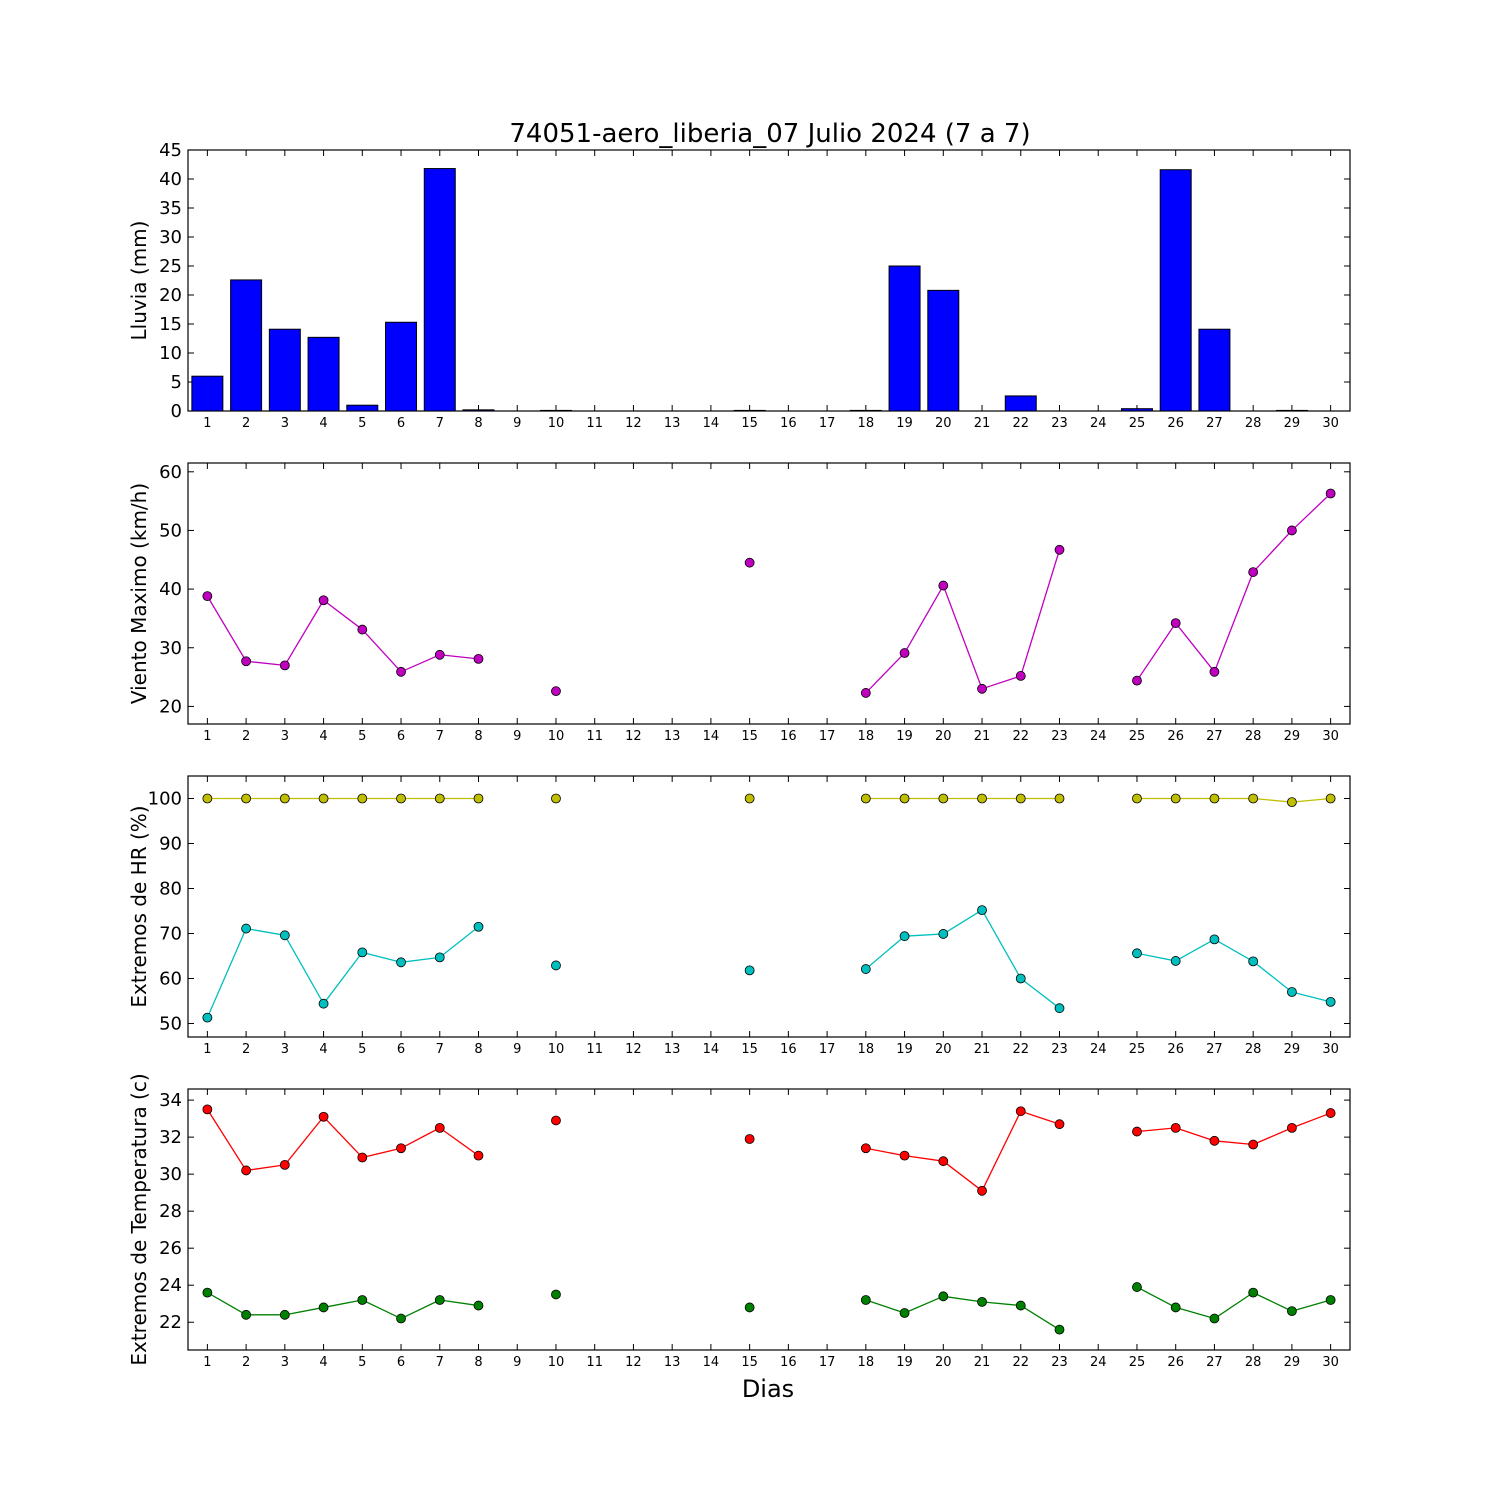 This screenshot has height=1500, width=1500. Describe the element at coordinates (1292, 423) in the screenshot. I see `x-tick-label: 29` at that location.